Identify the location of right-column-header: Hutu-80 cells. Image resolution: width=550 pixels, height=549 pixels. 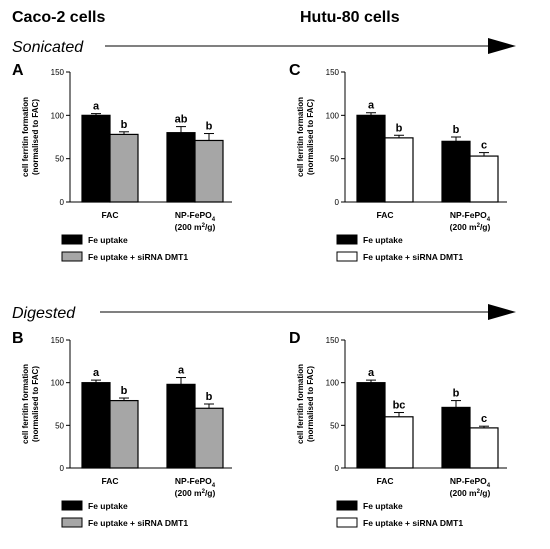
(350, 17).